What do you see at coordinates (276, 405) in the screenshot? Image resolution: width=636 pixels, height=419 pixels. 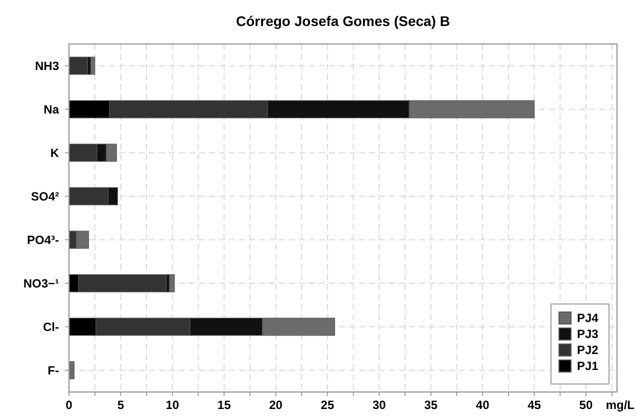 I see `x-tick-label: 20` at bounding box center [276, 405].